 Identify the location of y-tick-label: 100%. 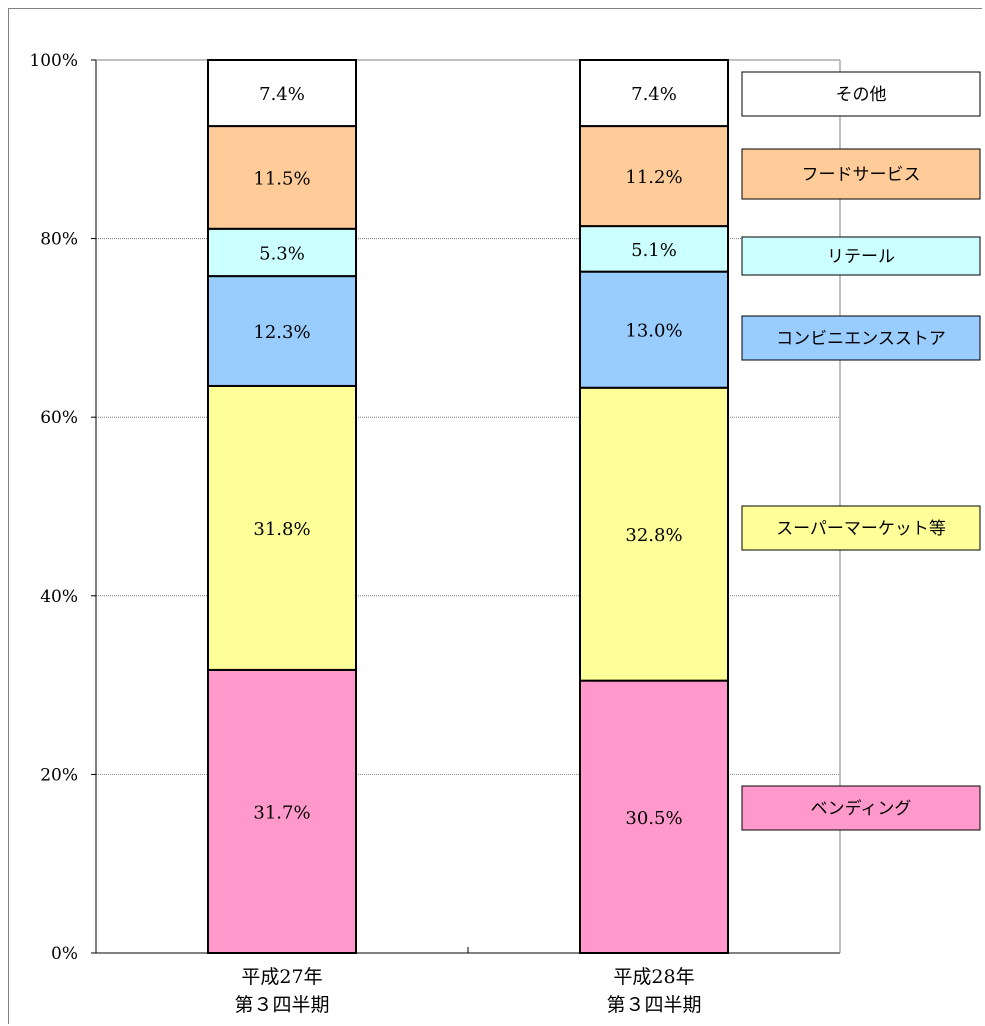
(53, 61).